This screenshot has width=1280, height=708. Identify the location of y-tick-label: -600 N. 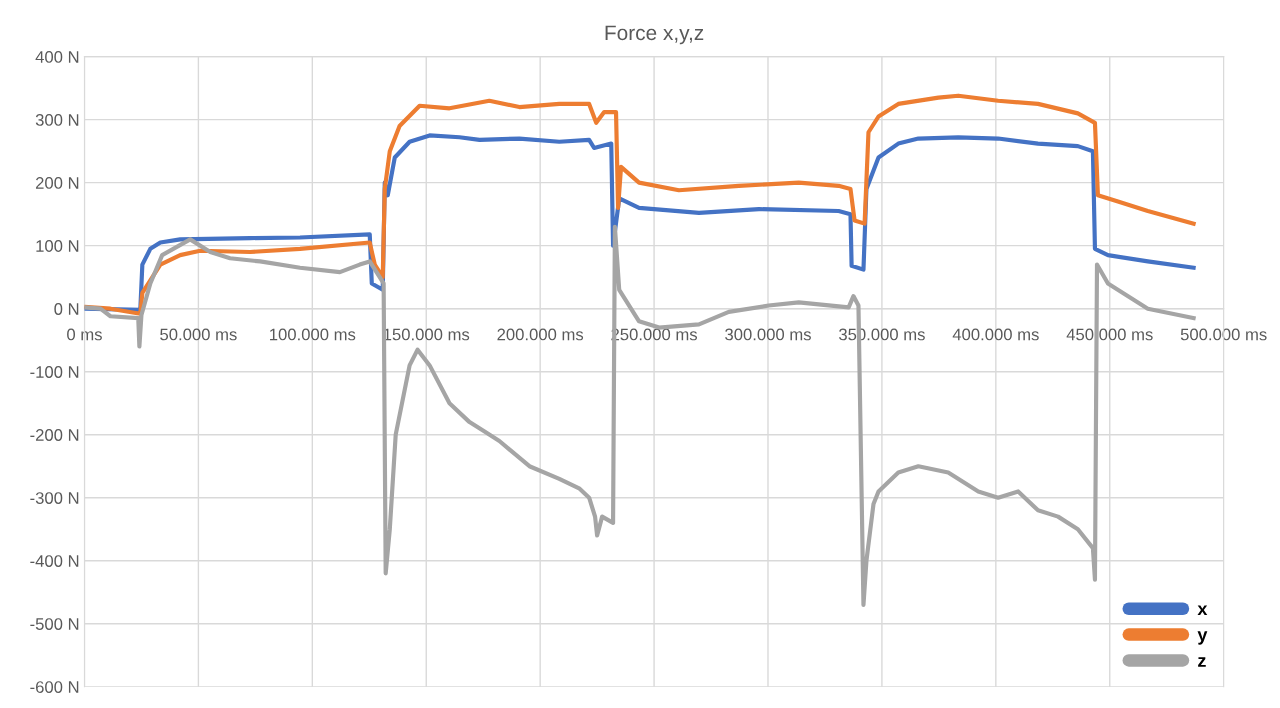
(54, 687).